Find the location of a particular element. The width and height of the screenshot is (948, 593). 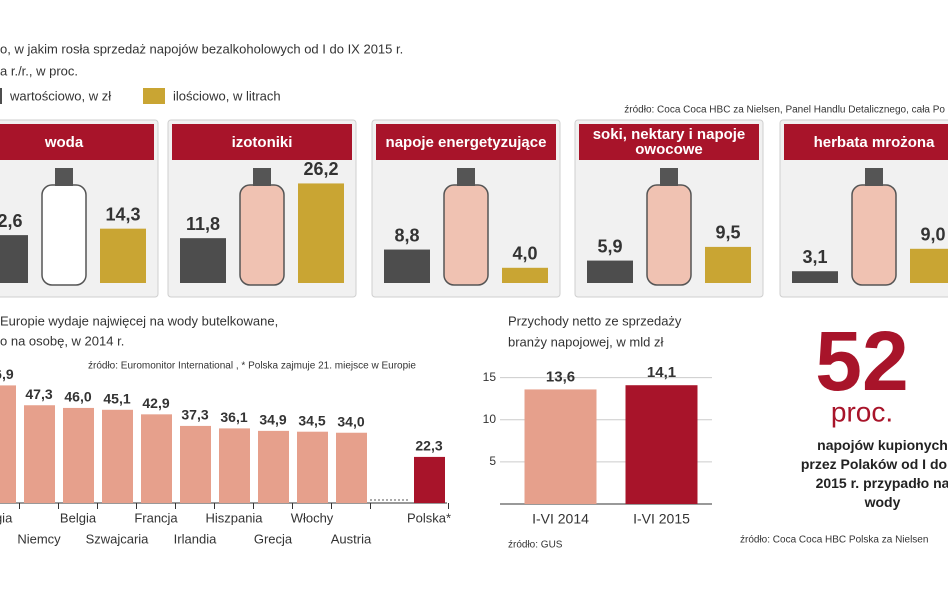

data-label: 4,0 is located at coordinates (524, 254).